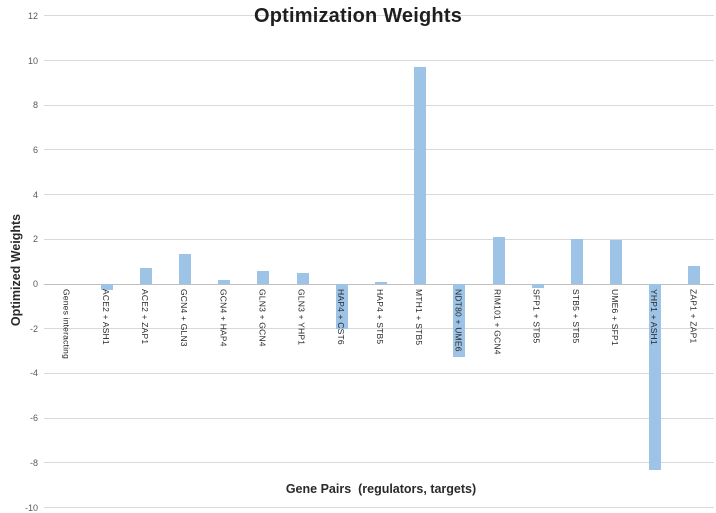  Describe the element at coordinates (262, 318) in the screenshot. I see `category-label: GLN3 + GCN4` at that location.